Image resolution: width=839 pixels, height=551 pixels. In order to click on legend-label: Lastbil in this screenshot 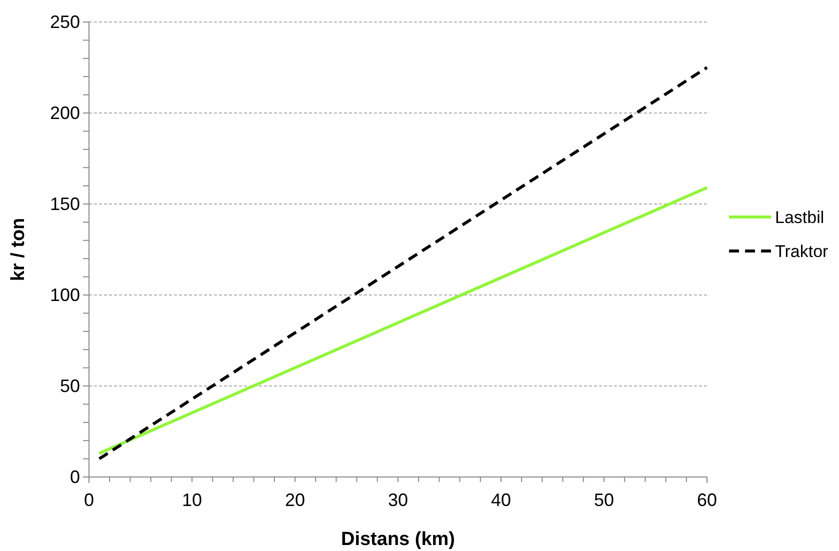, I will do `click(799, 217)`.